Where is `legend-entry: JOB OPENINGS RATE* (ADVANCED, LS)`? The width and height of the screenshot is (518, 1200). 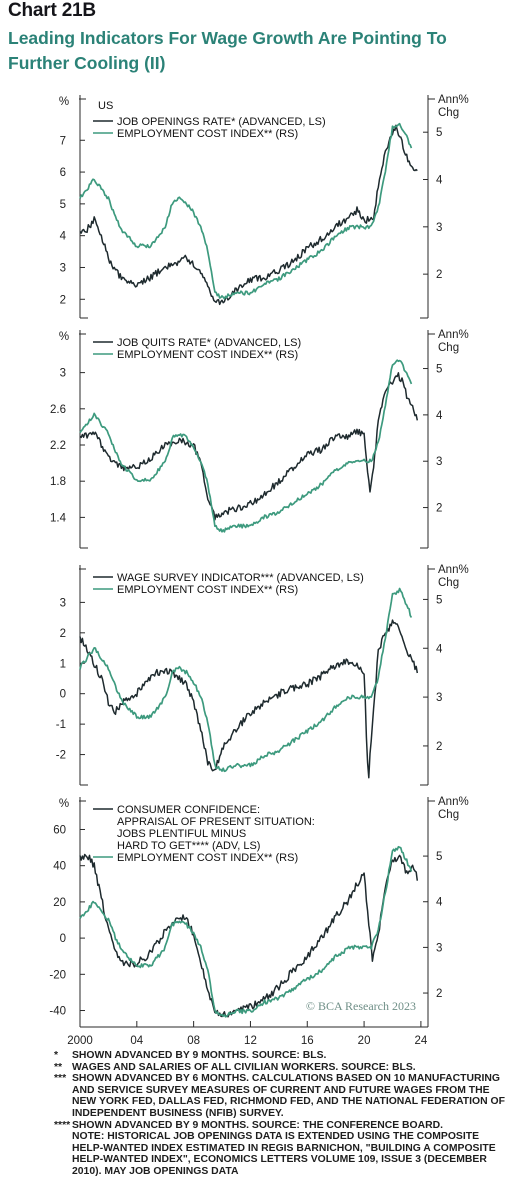
legend-entry: JOB OPENINGS RATE* (ADVANCED, LS) is located at coordinates (221, 122).